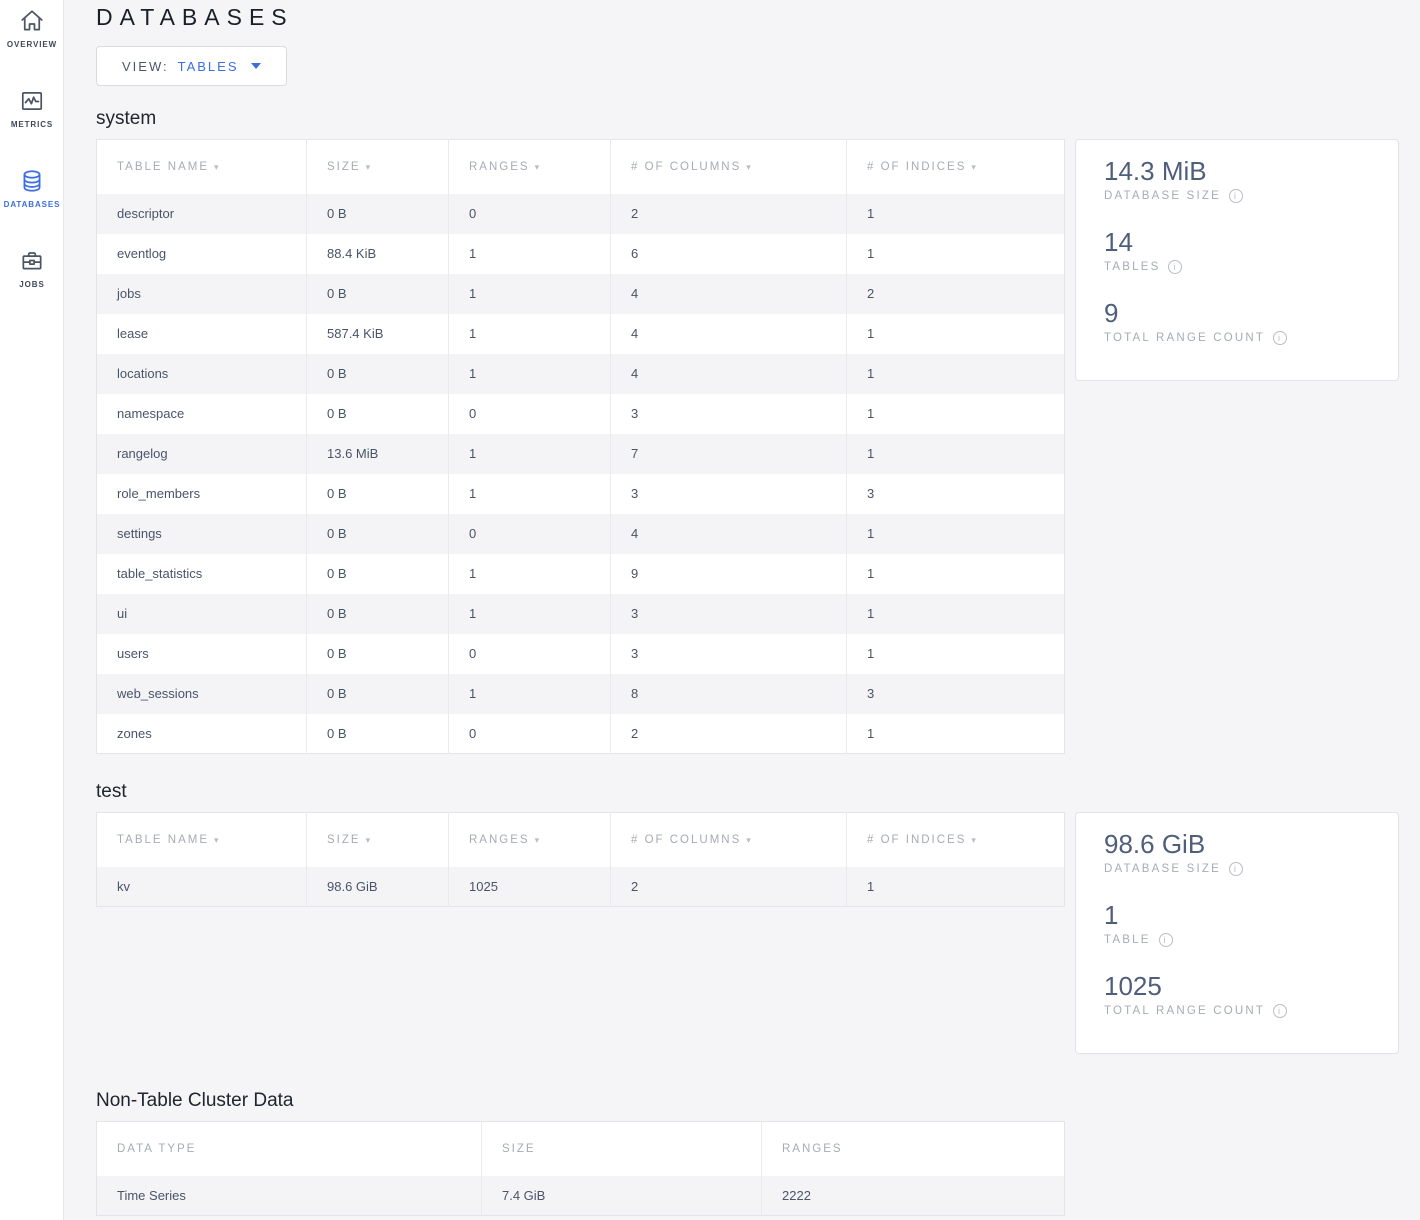 This screenshot has height=1220, width=1420. What do you see at coordinates (201, 886) in the screenshot?
I see `table-link: kv` at bounding box center [201, 886].